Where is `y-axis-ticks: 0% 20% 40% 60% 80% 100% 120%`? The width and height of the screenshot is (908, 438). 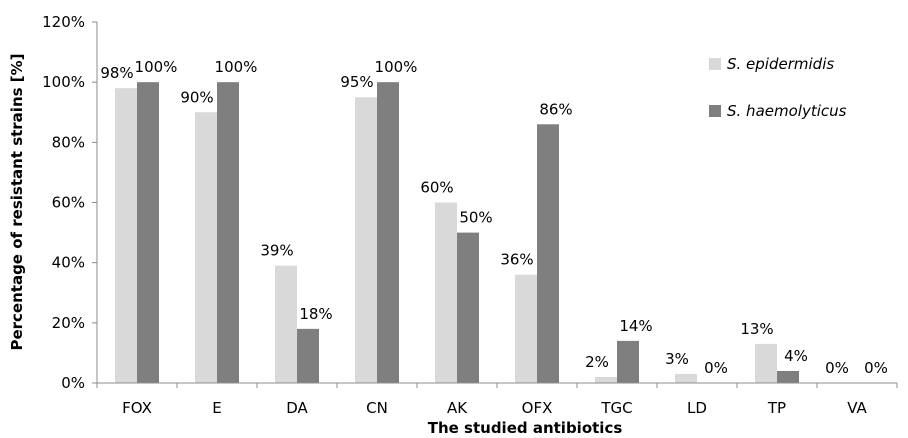 y-axis-ticks: 0% 20% 40% 60% 80% 100% 120% is located at coordinates (63, 202).